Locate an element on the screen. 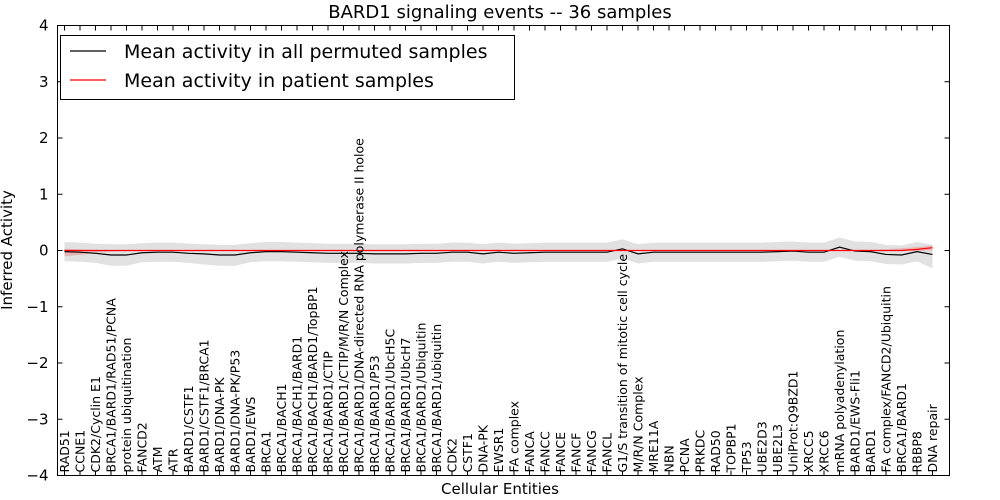 This screenshot has width=1000, height=500. x-tick-label: BARD1/EWS is located at coordinates (250, 435).